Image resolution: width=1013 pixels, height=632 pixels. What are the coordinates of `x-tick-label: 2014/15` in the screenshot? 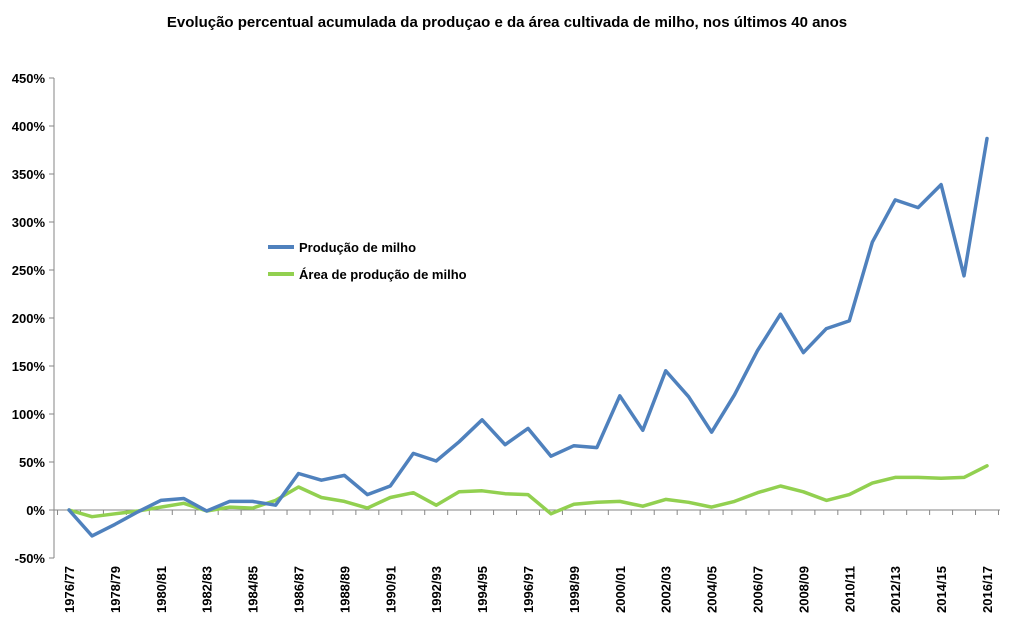 It's located at (941, 589).